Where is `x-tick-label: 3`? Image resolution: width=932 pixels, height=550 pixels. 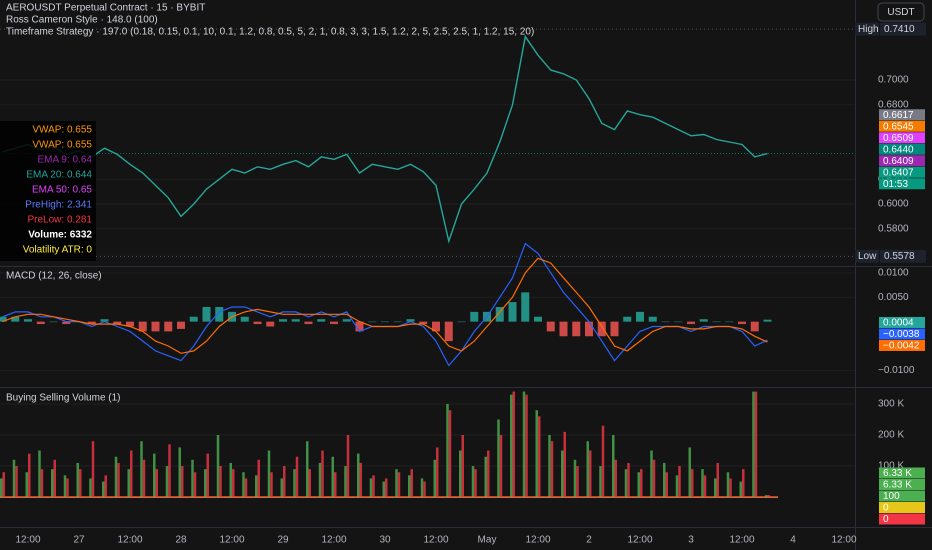 x-tick-label: 3 is located at coordinates (691, 540).